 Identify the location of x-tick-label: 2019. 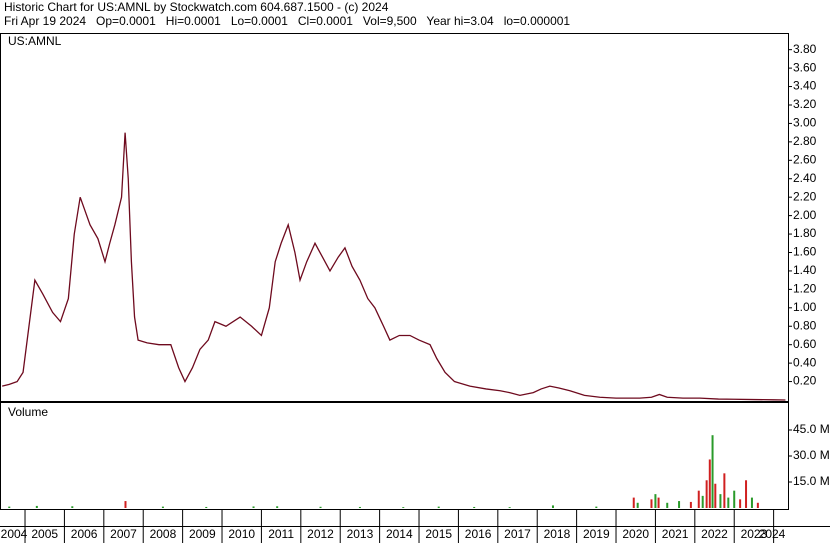
(596, 534).